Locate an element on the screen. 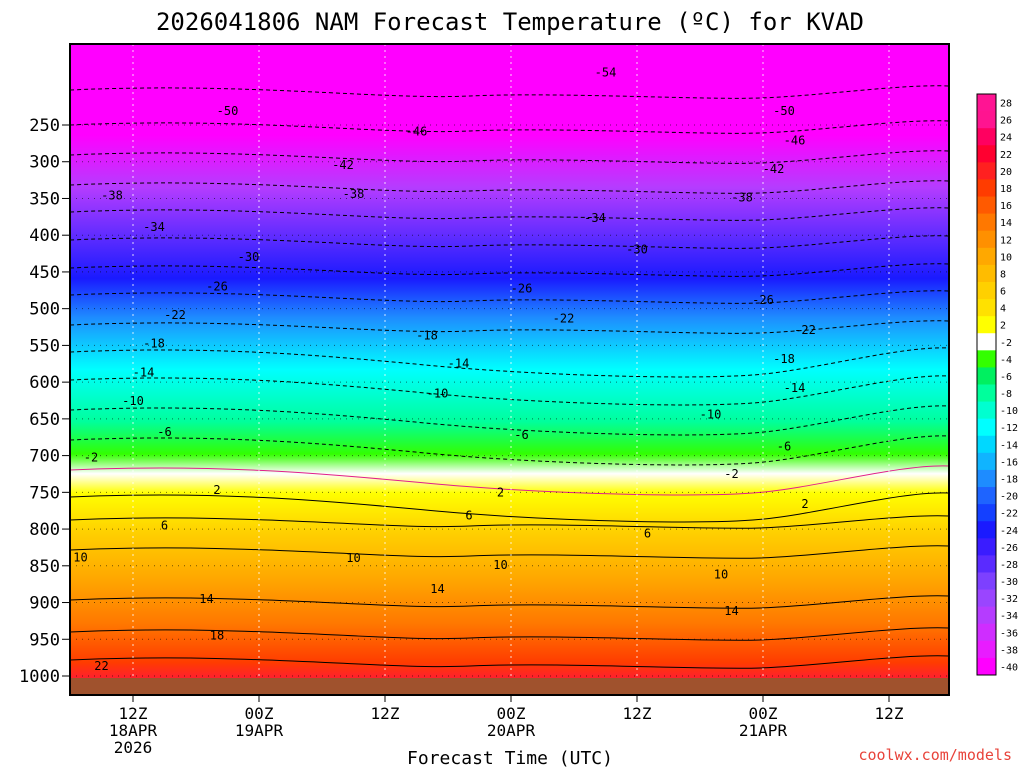 This screenshot has height=768, width=1024. y-tick-label: 1000 is located at coordinates (39, 677).